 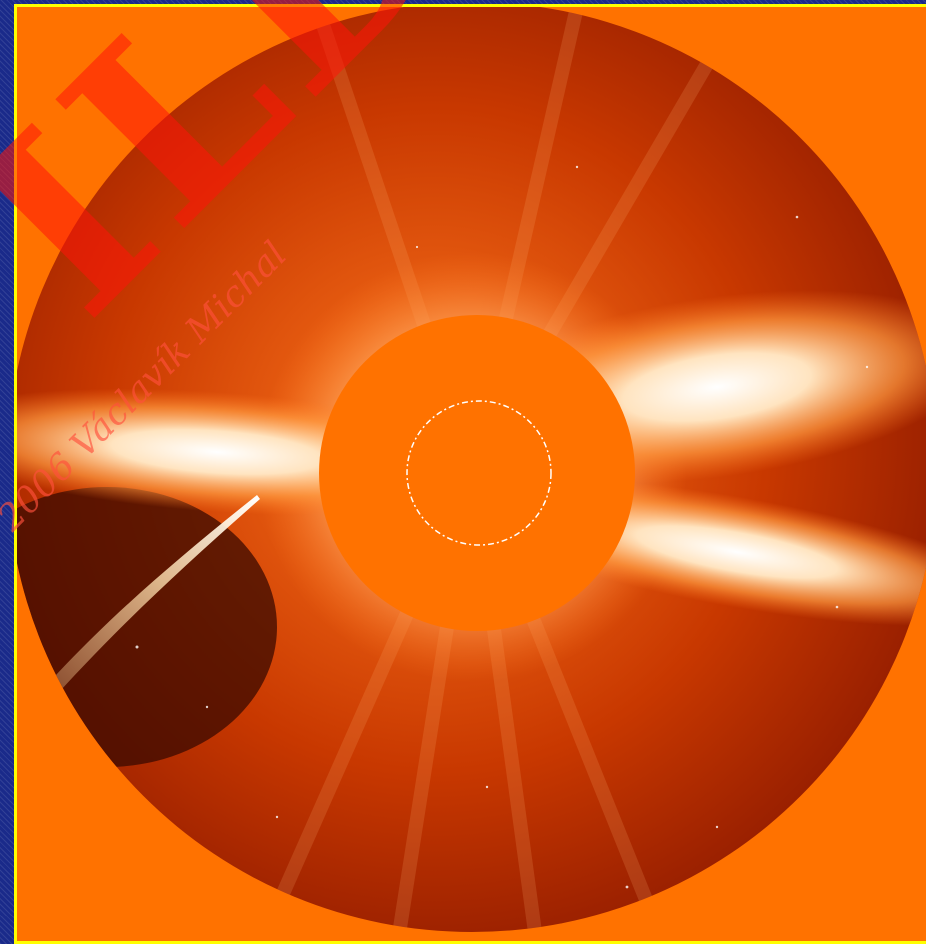 I want to click on comet-tail, so click(x=143, y=607).